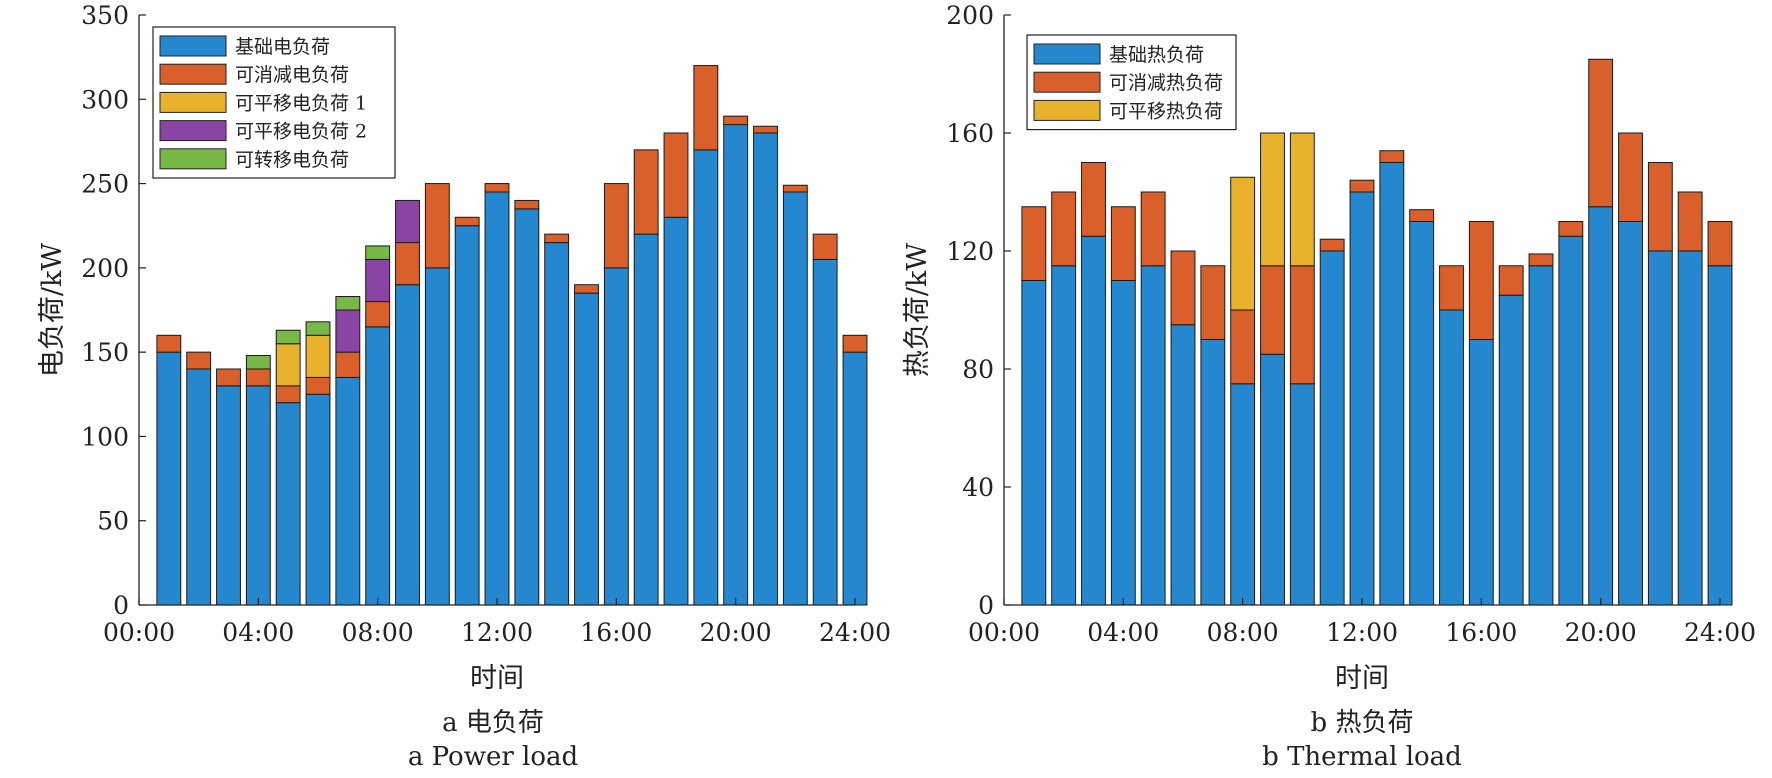 This screenshot has height=778, width=1772. I want to click on thermal-x-tick-label-4: 16:00, so click(1481, 632).